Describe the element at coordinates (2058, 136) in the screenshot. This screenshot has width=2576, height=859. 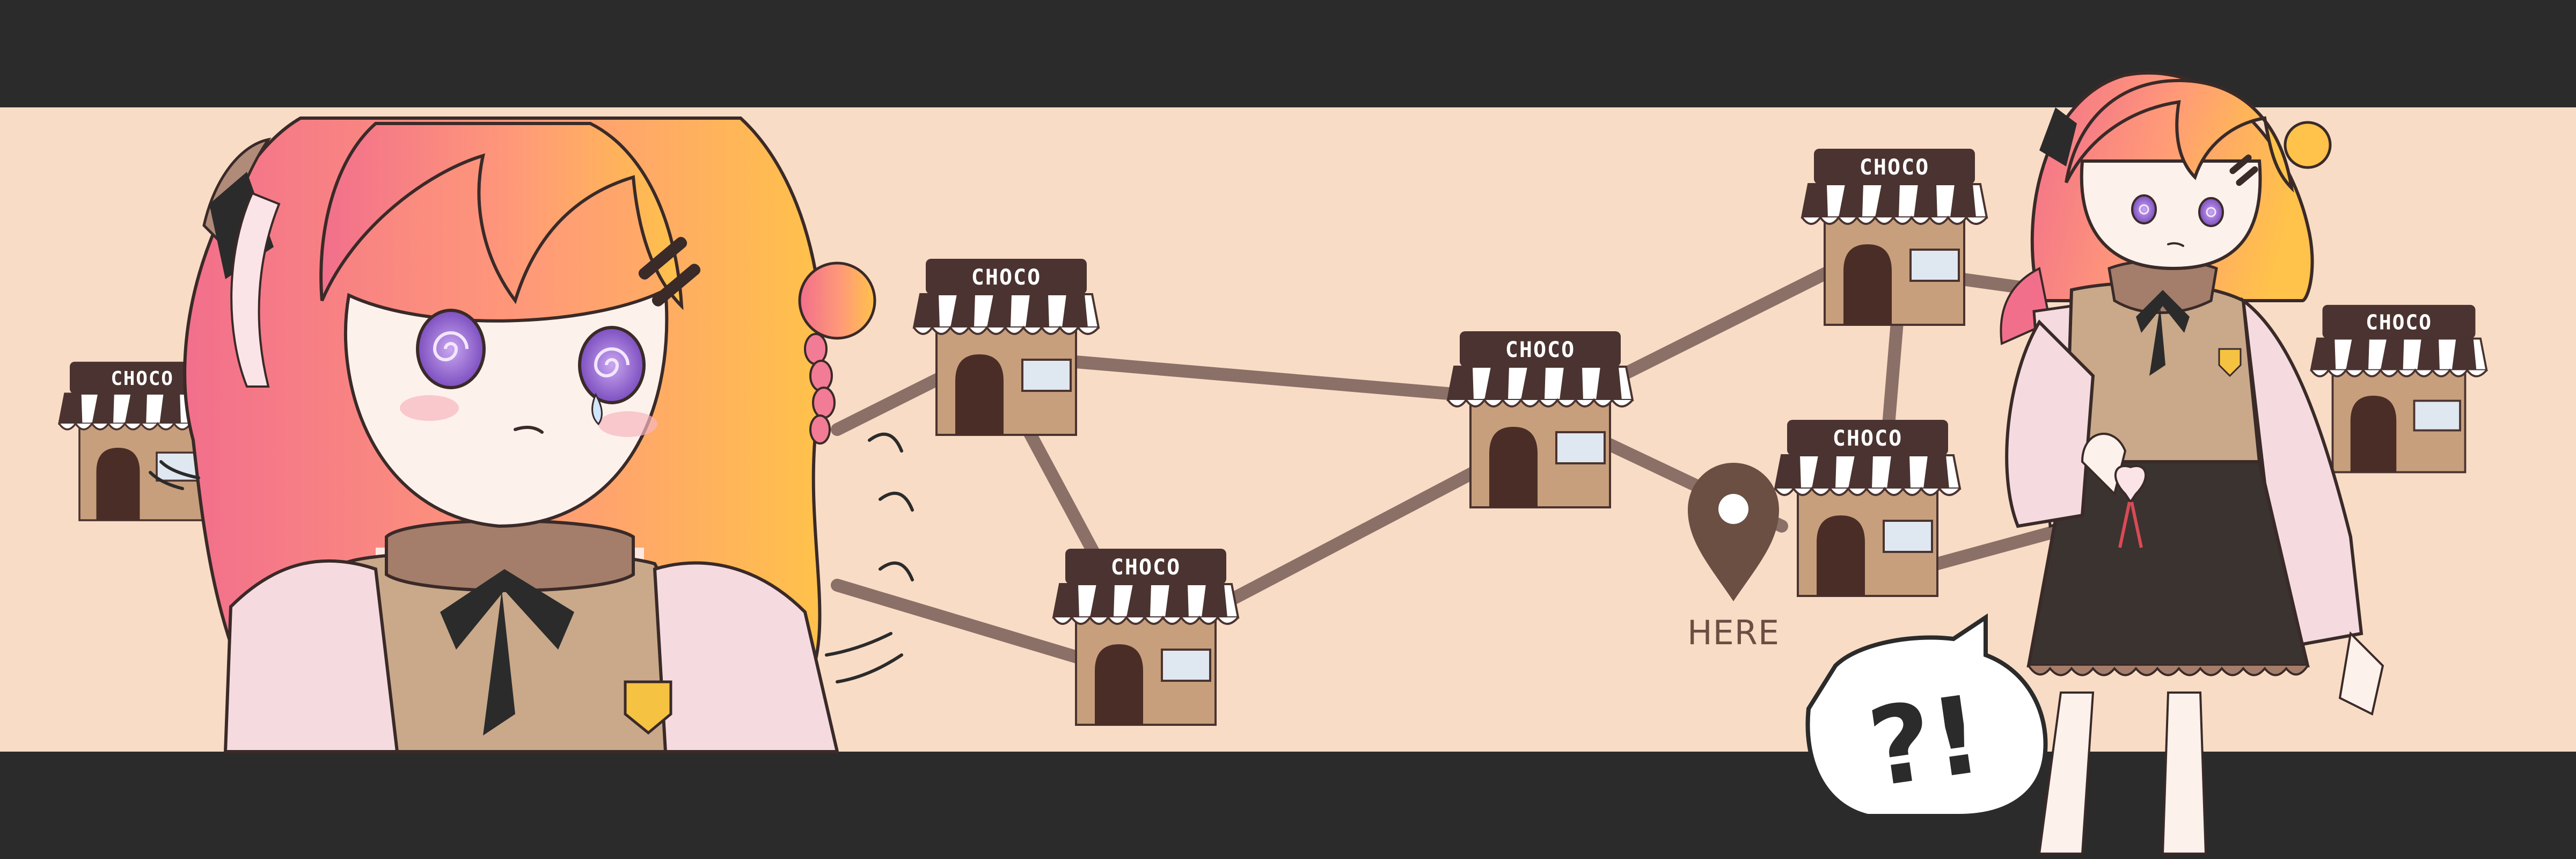
I see `hair-bow` at that location.